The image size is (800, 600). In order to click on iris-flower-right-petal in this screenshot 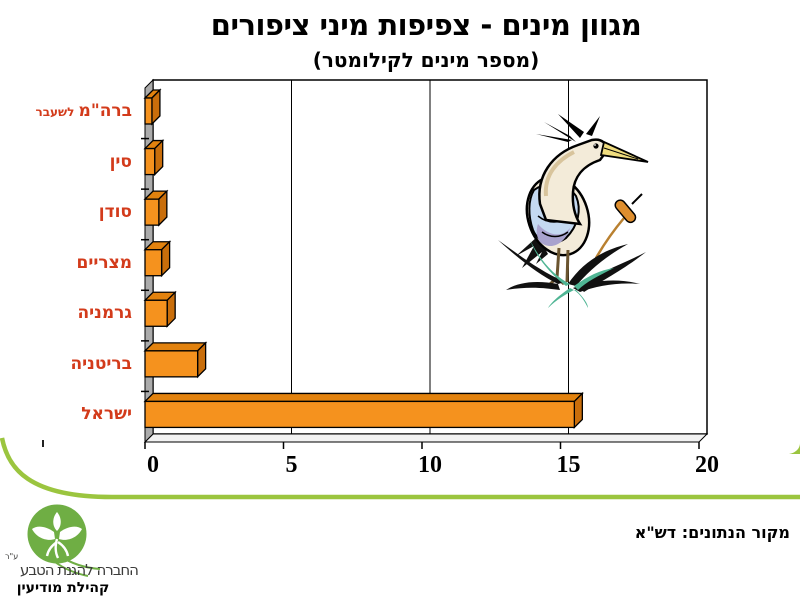, I will do `click(70, 533)`.